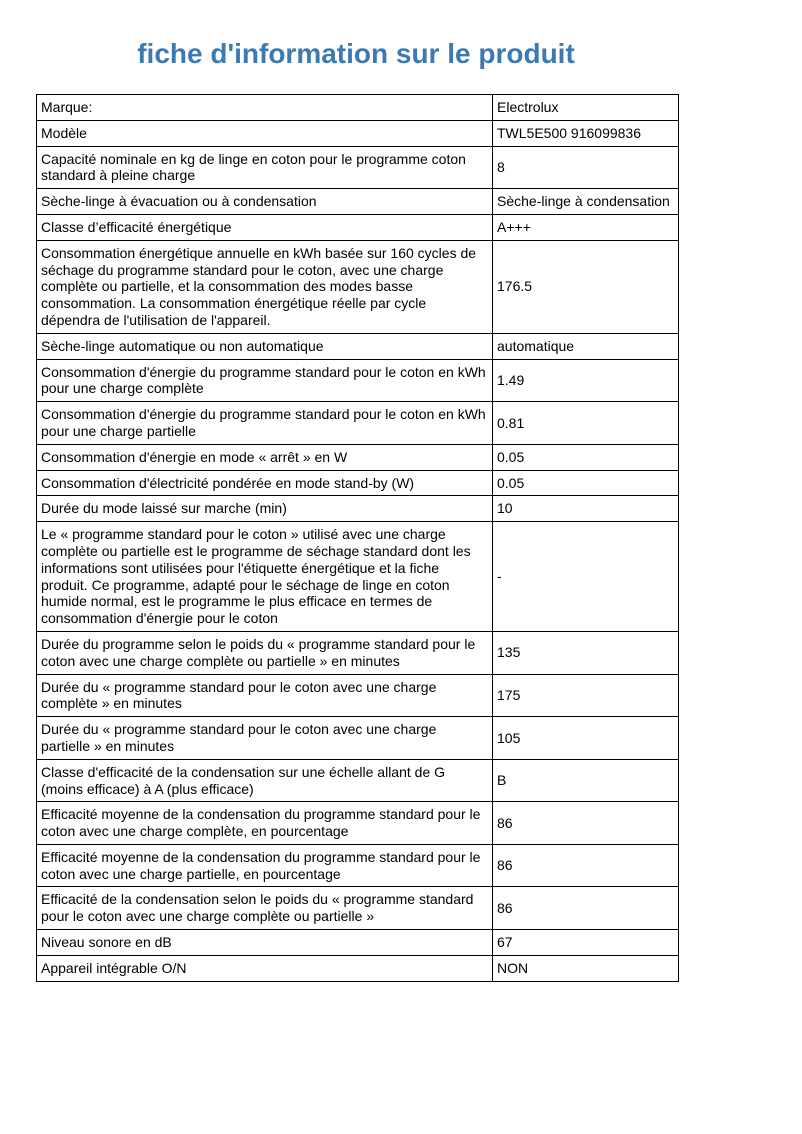  What do you see at coordinates (585, 133) in the screenshot?
I see `row-value: TWL5E500 916099836` at bounding box center [585, 133].